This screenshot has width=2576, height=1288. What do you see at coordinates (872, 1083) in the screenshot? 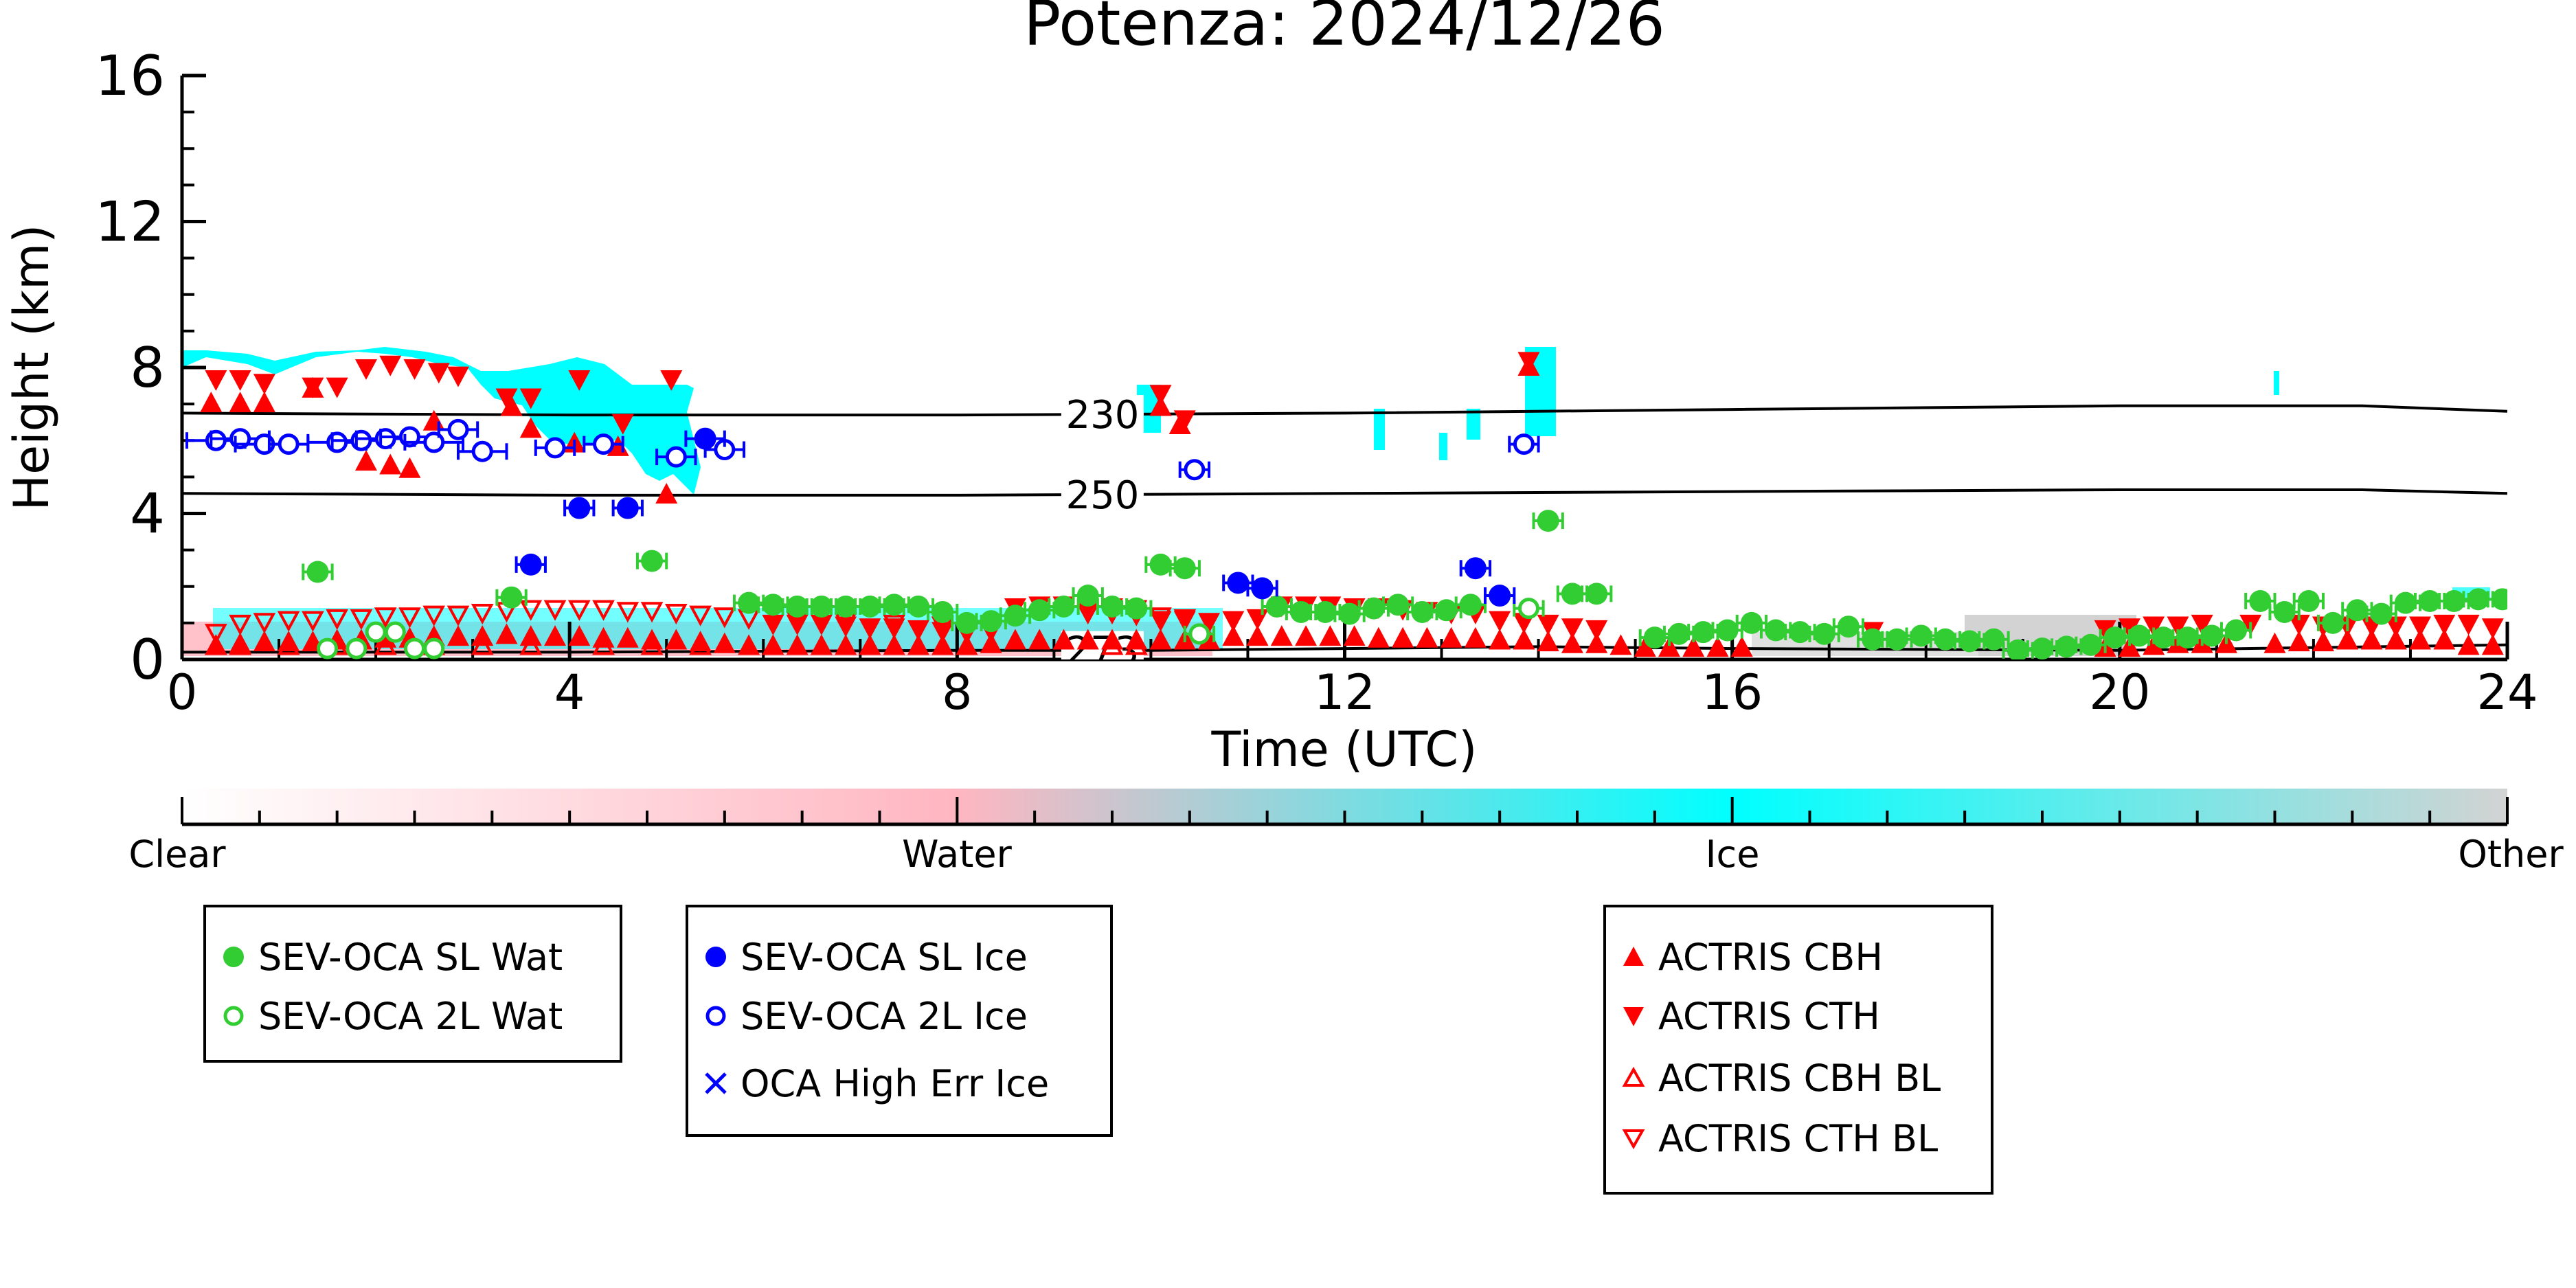
I see `legend-item: OCA High Err Ice` at bounding box center [872, 1083].